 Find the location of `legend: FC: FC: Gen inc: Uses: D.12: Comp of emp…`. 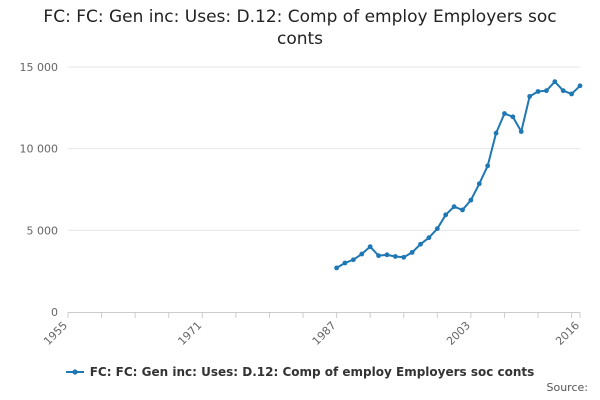

legend: FC: FC: Gen inc: Uses: D.12: Comp of emp… is located at coordinates (300, 372).